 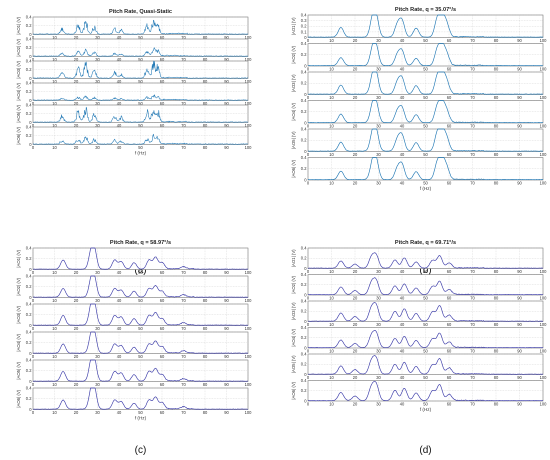 I want to click on series-line-ao2, so click(x=425, y=55).